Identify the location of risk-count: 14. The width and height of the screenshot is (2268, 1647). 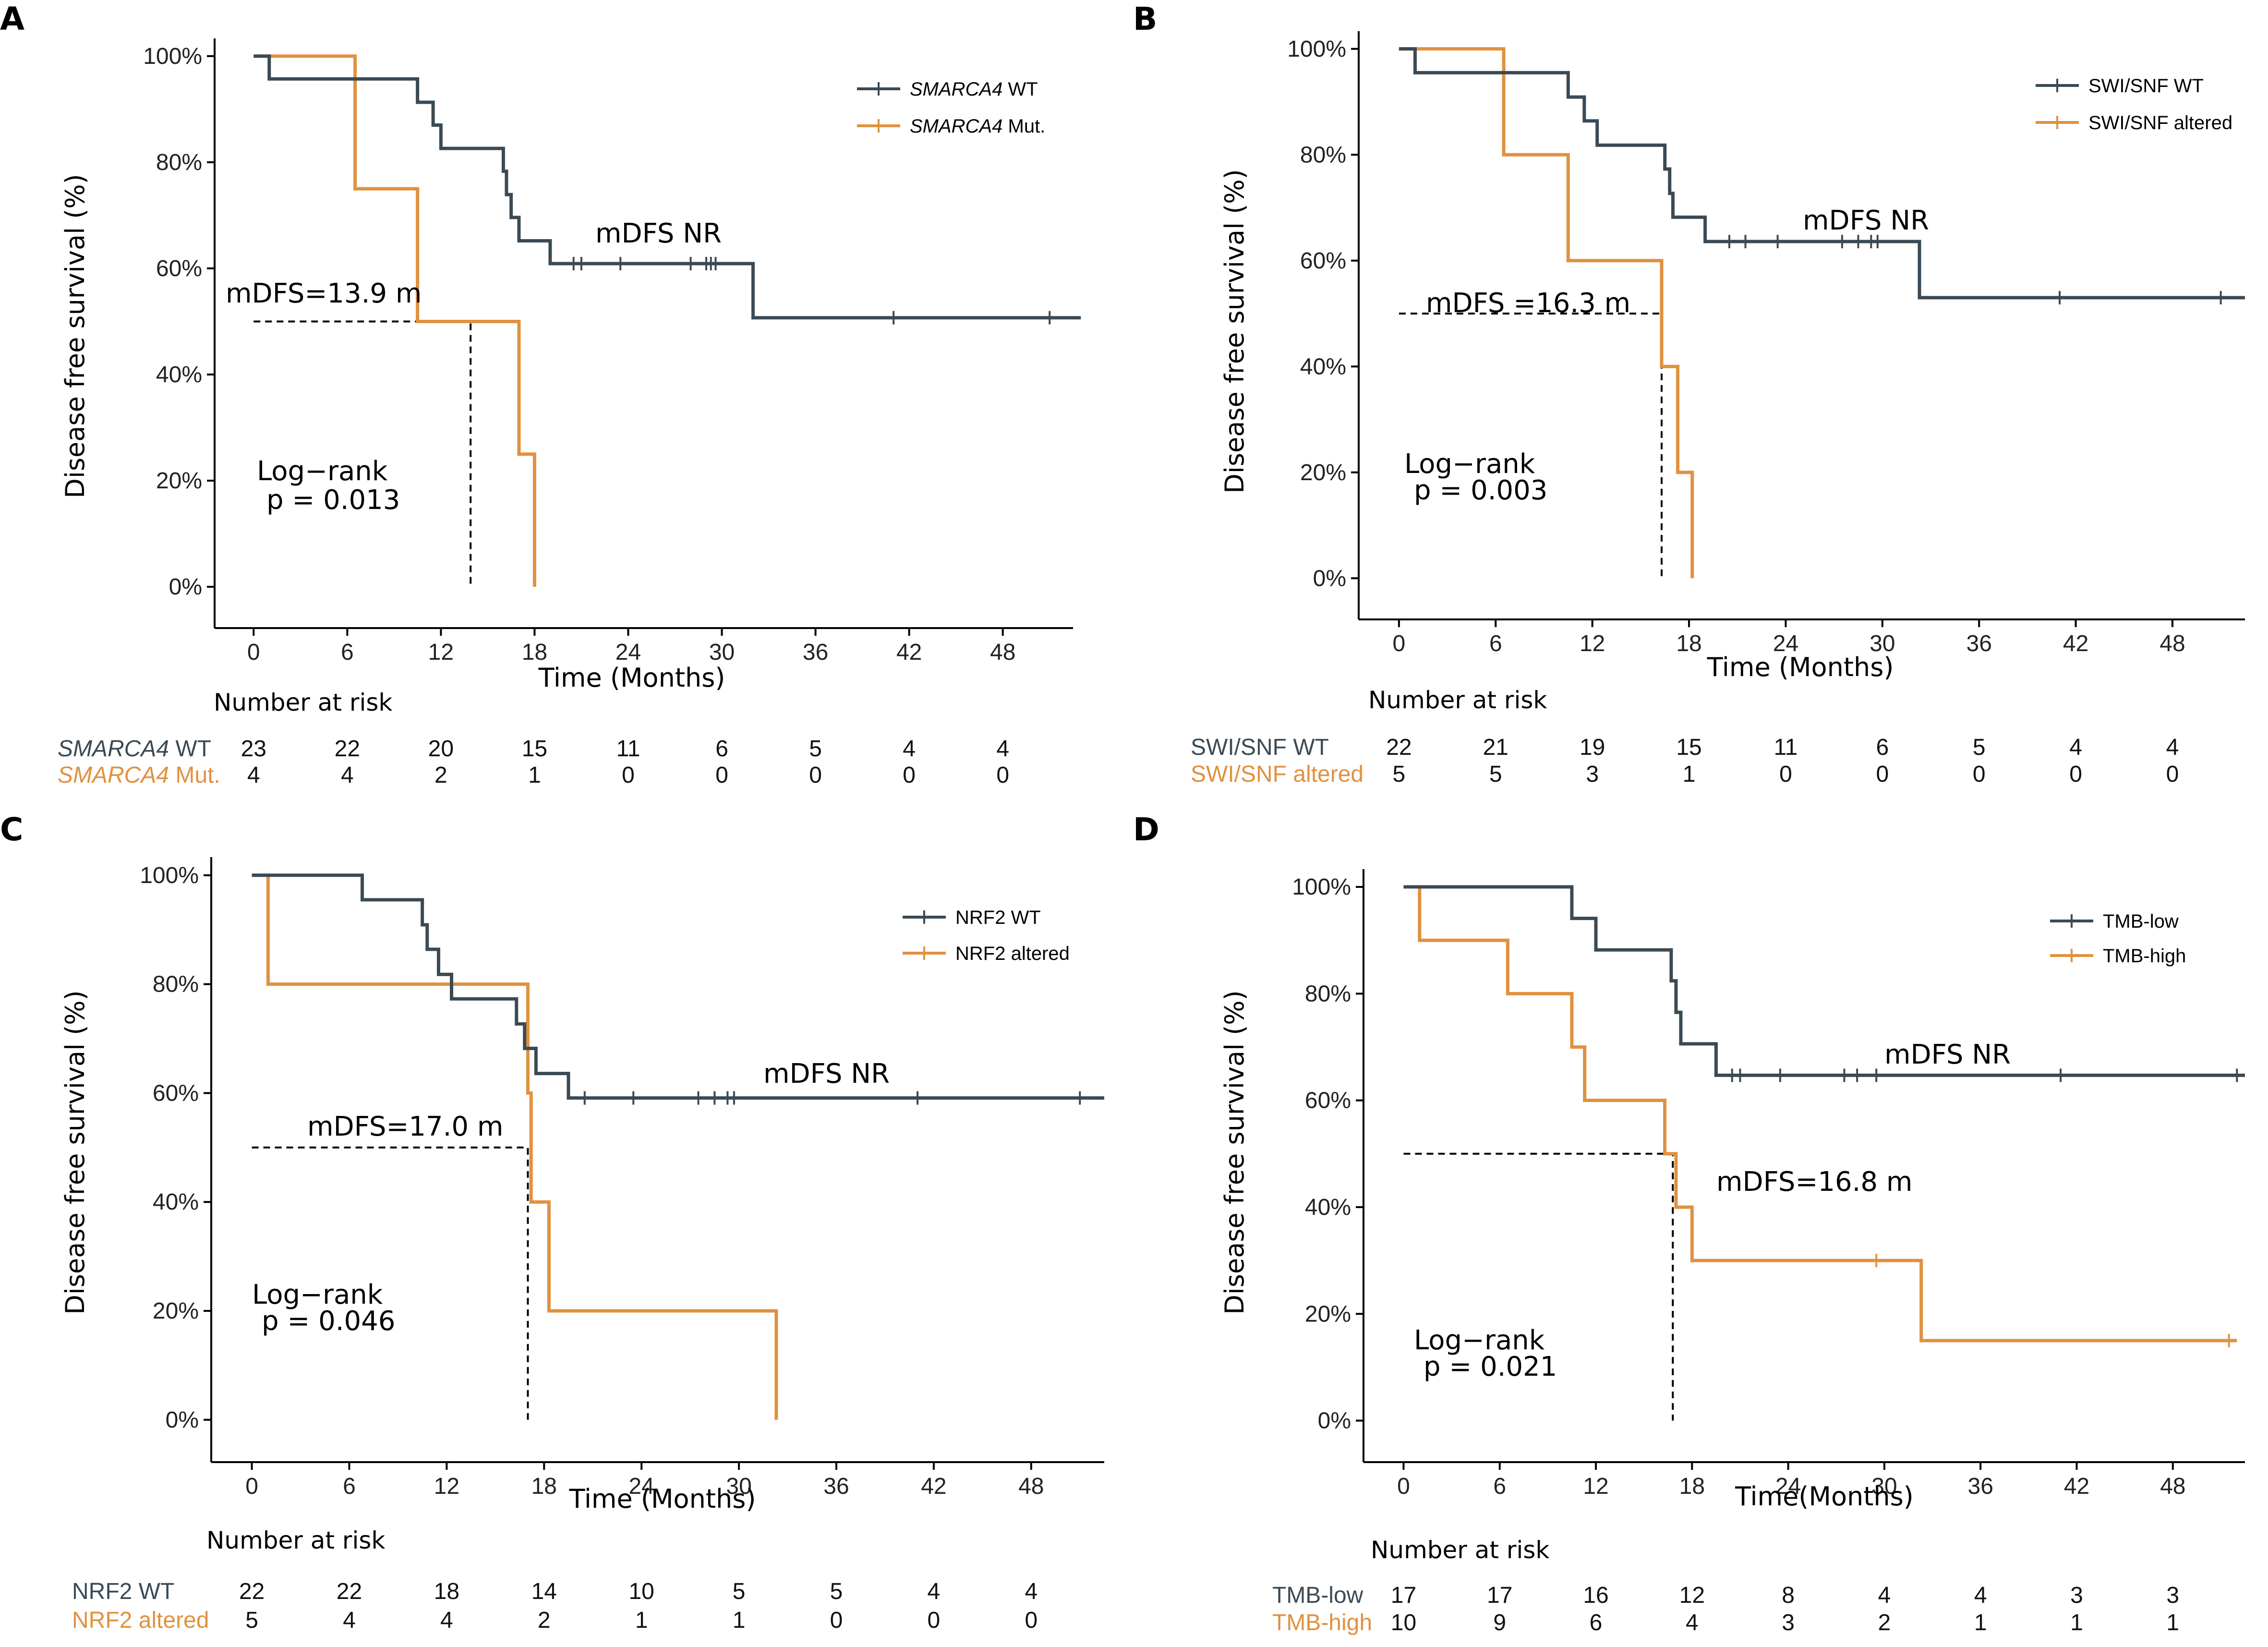
(544, 1592).